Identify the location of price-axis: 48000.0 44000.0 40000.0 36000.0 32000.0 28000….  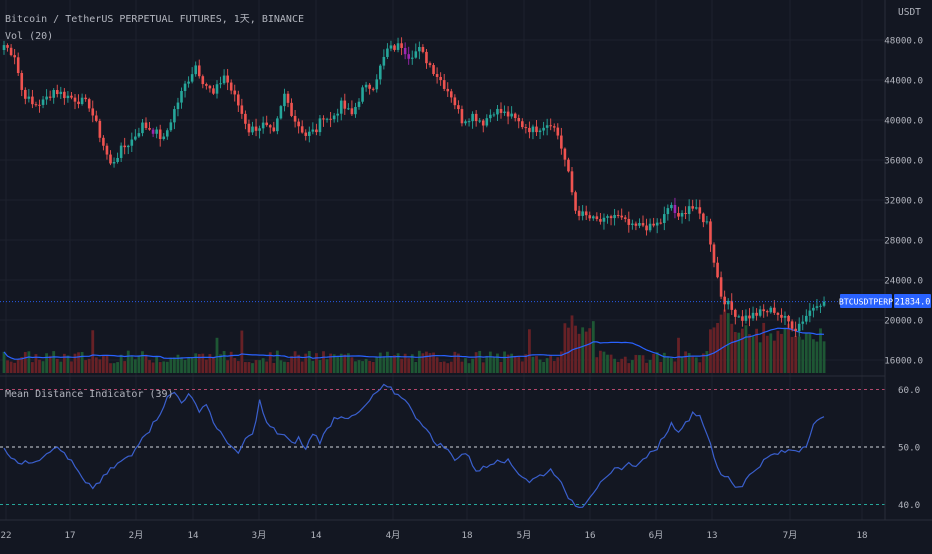
(903, 201).